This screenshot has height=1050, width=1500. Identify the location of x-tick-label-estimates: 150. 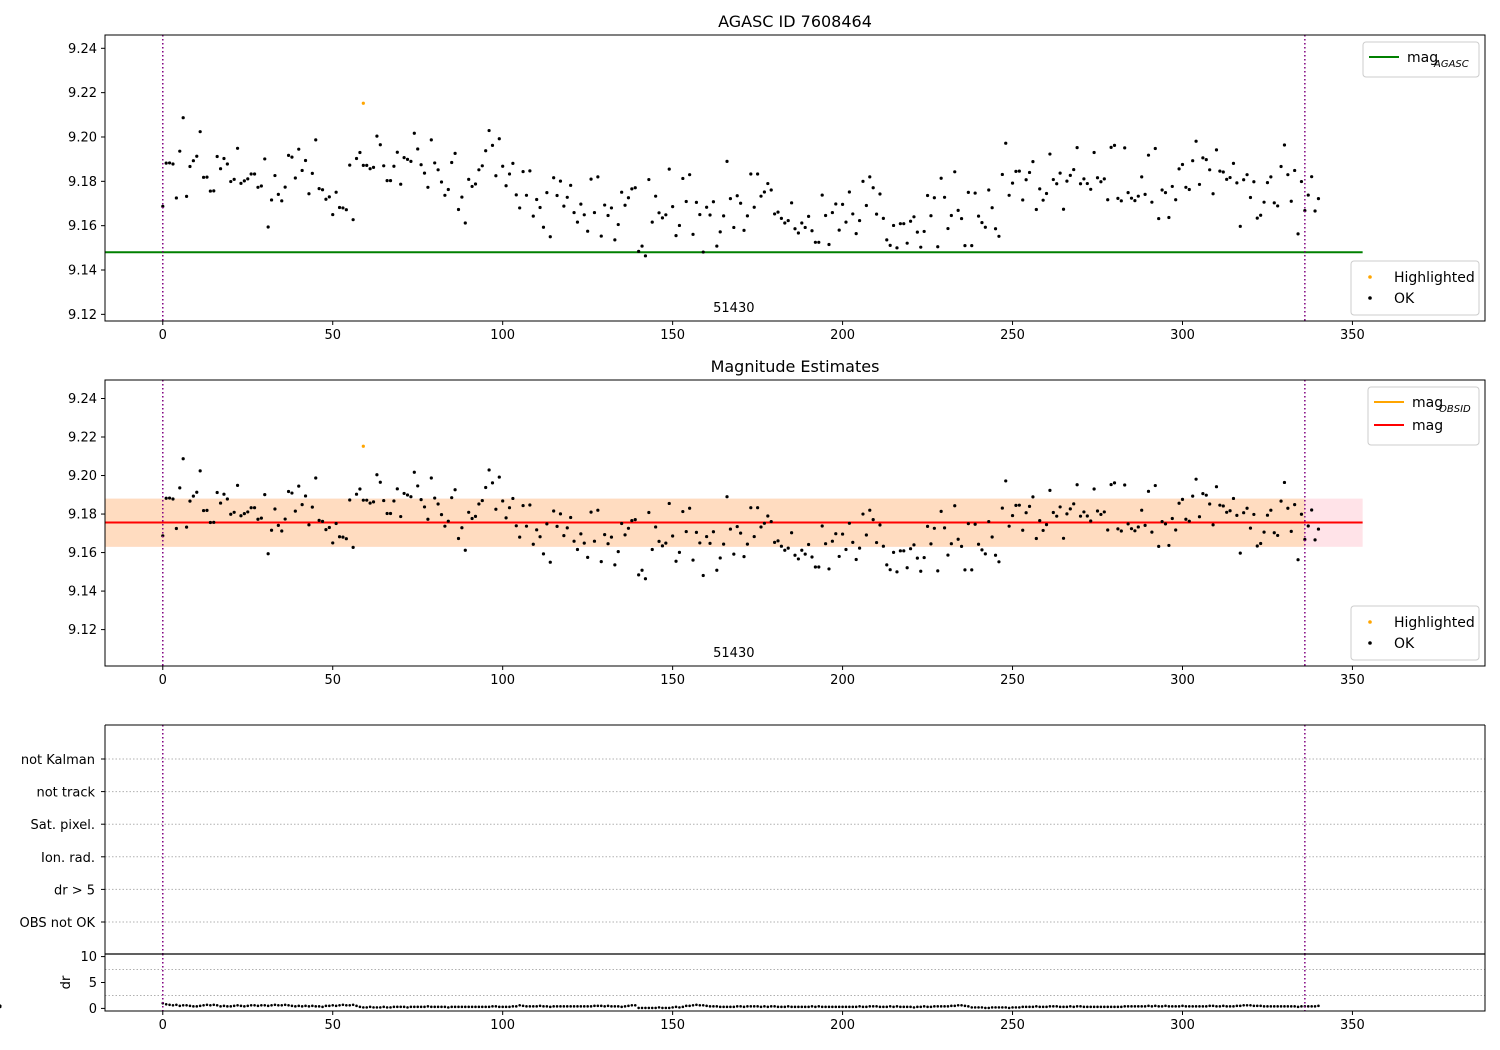
(672, 680).